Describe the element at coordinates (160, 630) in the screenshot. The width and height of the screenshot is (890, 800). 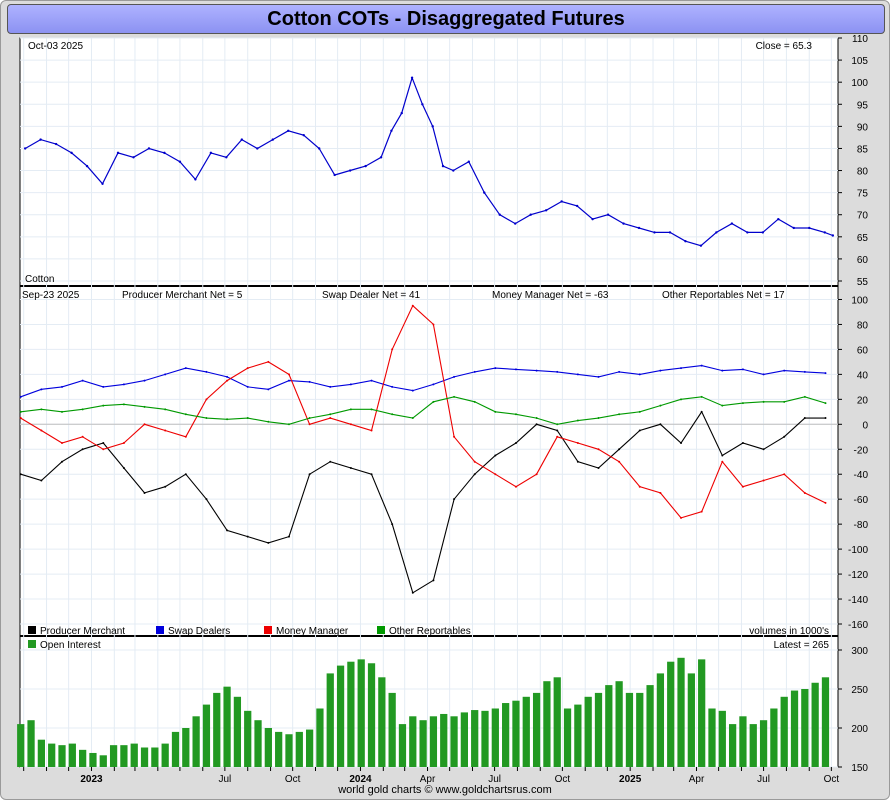
I see `legend-swatch-swap-dealers` at that location.